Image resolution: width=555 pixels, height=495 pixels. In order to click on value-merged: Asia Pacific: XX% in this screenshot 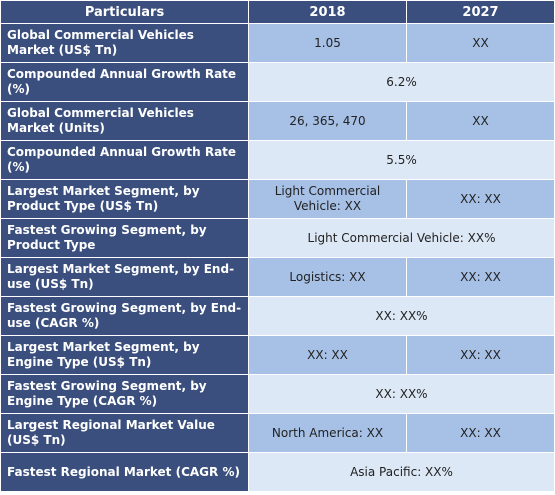, I will do `click(401, 472)`.